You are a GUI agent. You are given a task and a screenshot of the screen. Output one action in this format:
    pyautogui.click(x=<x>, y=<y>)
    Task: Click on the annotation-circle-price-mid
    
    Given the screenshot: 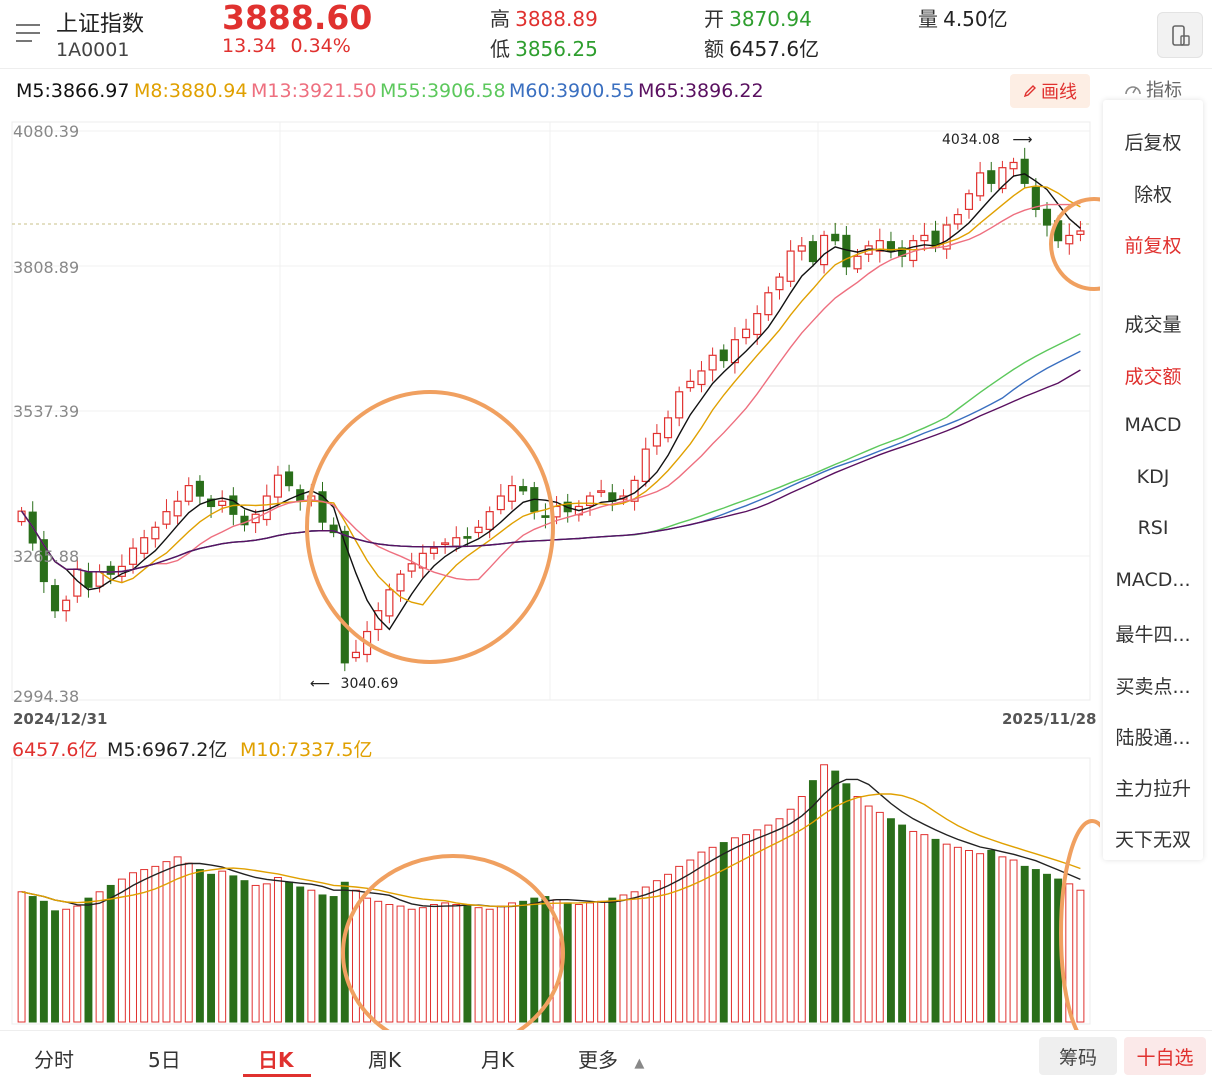 What is the action you would take?
    pyautogui.click(x=430, y=527)
    